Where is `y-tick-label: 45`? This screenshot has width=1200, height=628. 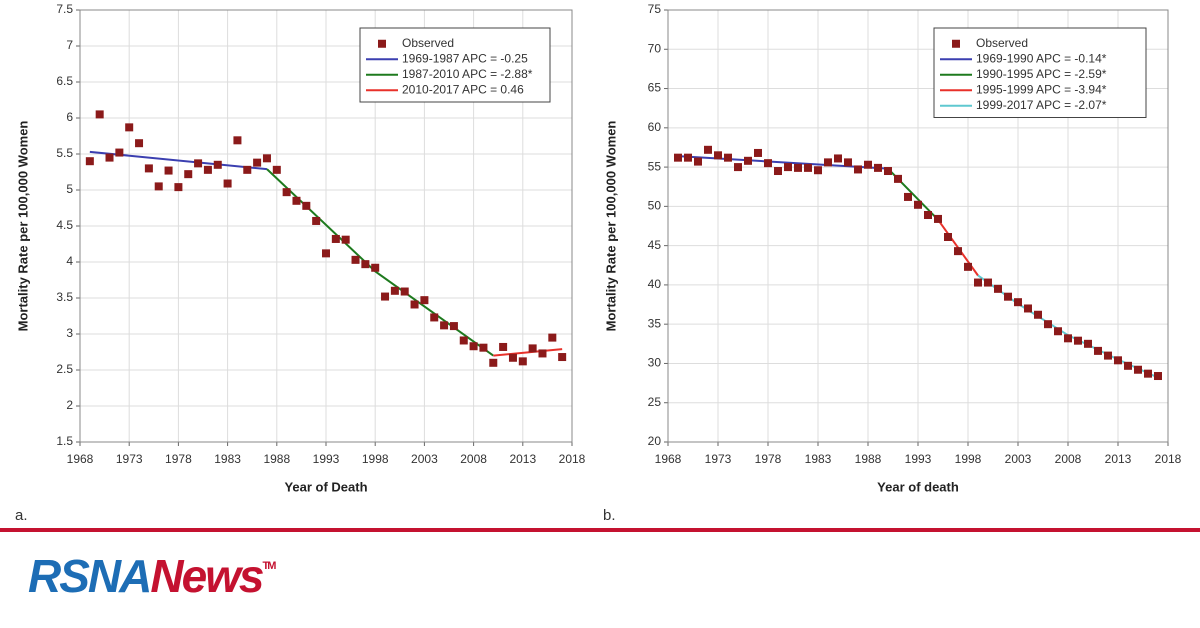
y-tick-label: 45 is located at coordinates (655, 245).